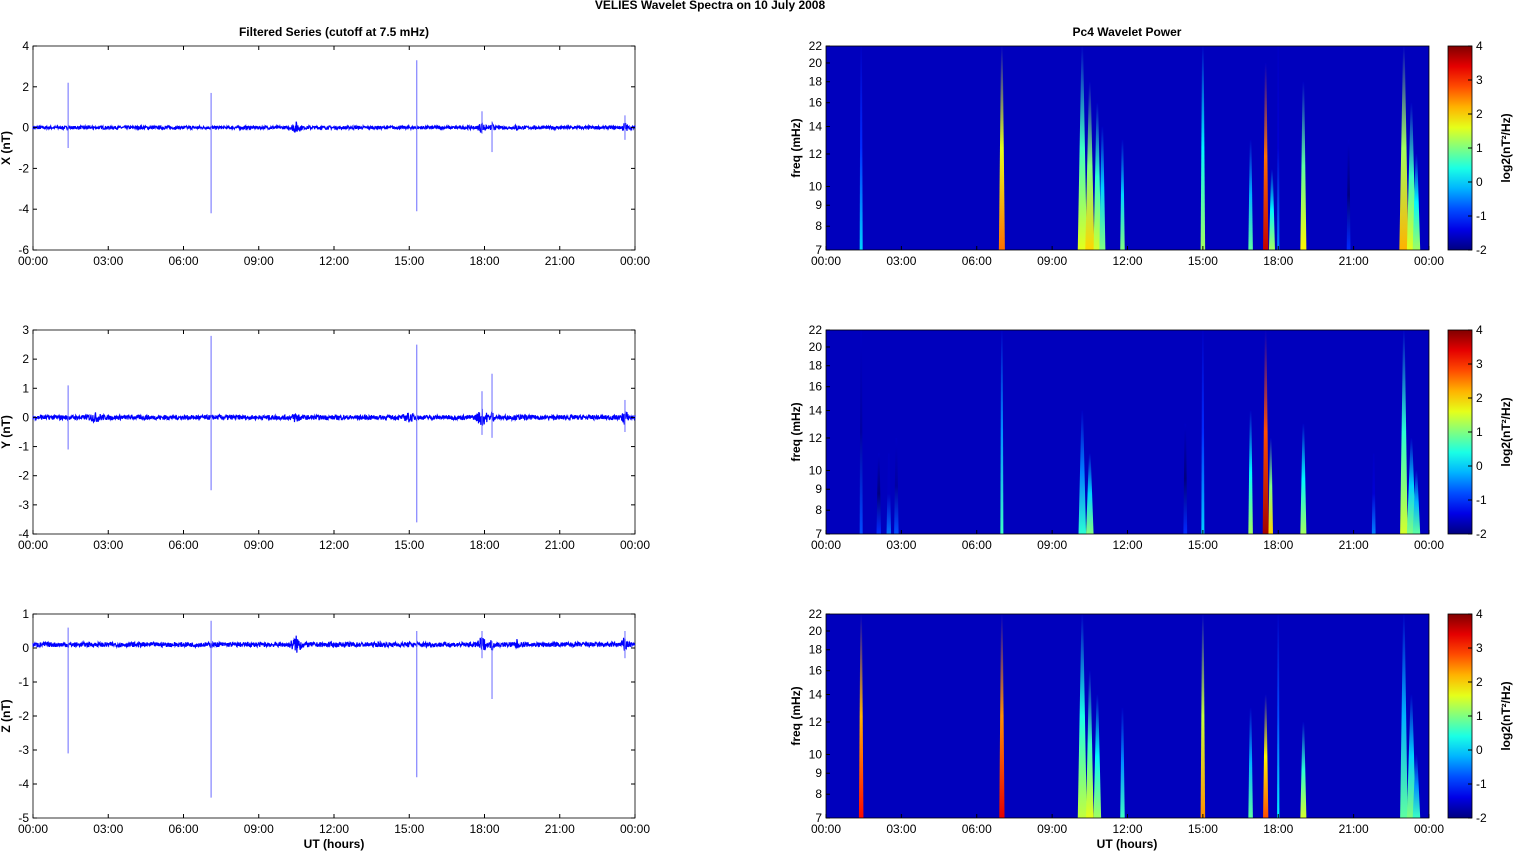 Image resolution: width=1515 pixels, height=851 pixels. What do you see at coordinates (1479, 716) in the screenshot?
I see `colorbar-tick-label: 1` at bounding box center [1479, 716].